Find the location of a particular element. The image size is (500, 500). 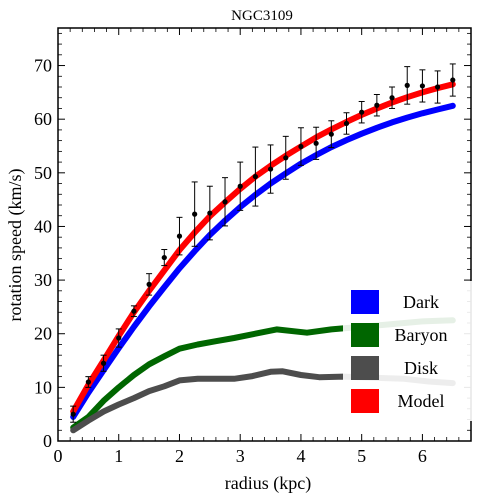

x-tick-label: 0 is located at coordinates (58, 456).